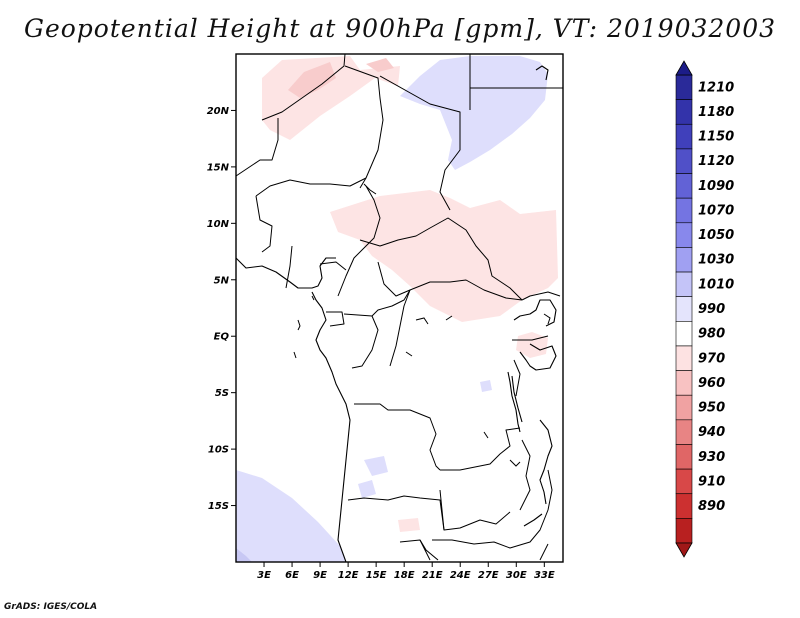 Image resolution: width=800 pixels, height=618 pixels. What do you see at coordinates (711, 334) in the screenshot?
I see `colorbar-label: 980` at bounding box center [711, 334].